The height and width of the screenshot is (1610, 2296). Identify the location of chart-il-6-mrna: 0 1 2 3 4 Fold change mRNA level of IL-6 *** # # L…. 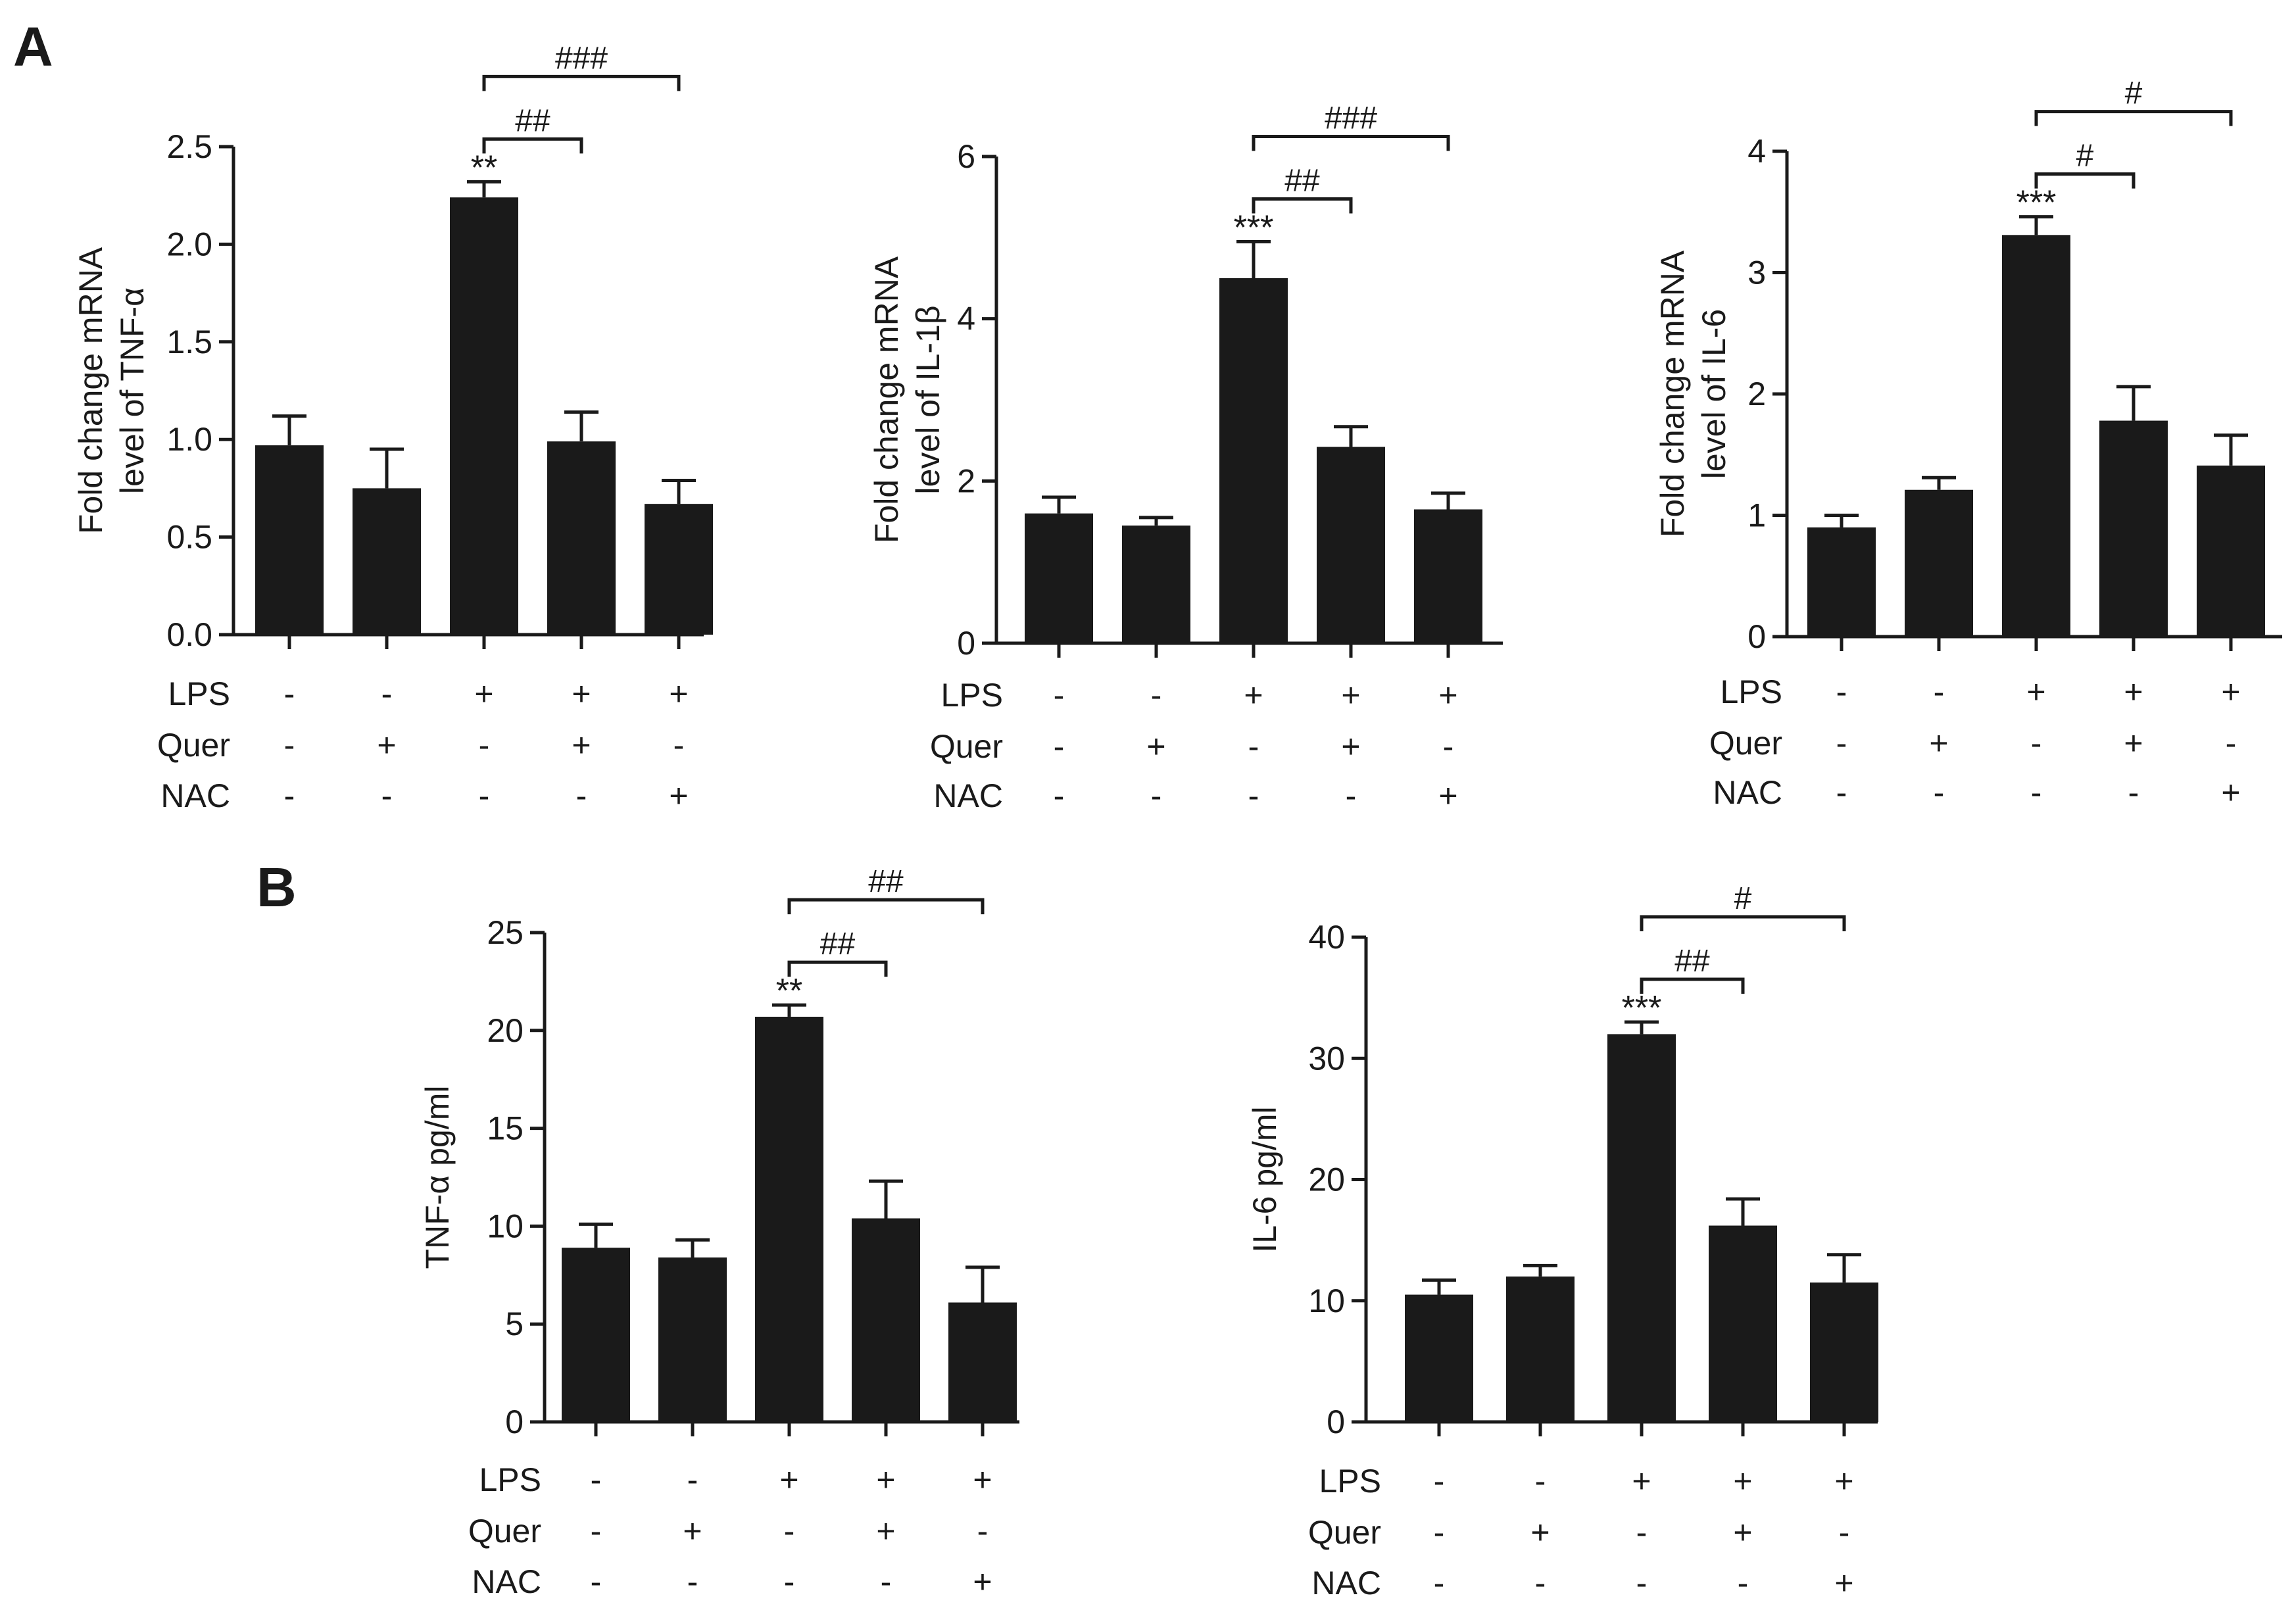
(1968, 443).